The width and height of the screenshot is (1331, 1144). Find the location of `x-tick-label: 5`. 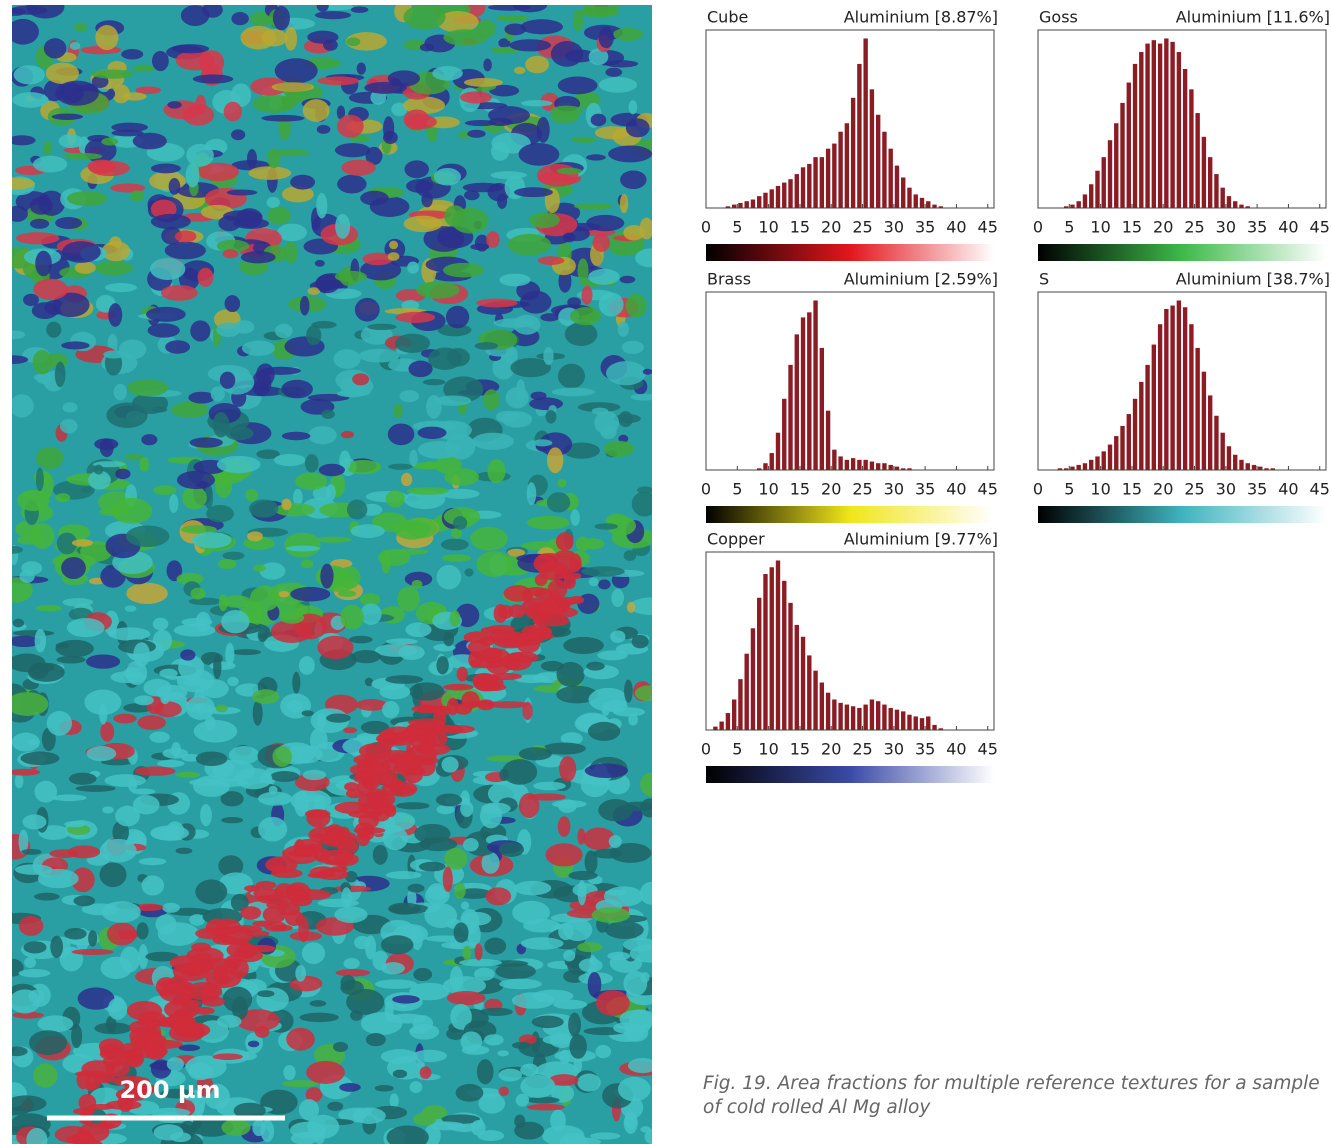

x-tick-label: 5 is located at coordinates (737, 749).